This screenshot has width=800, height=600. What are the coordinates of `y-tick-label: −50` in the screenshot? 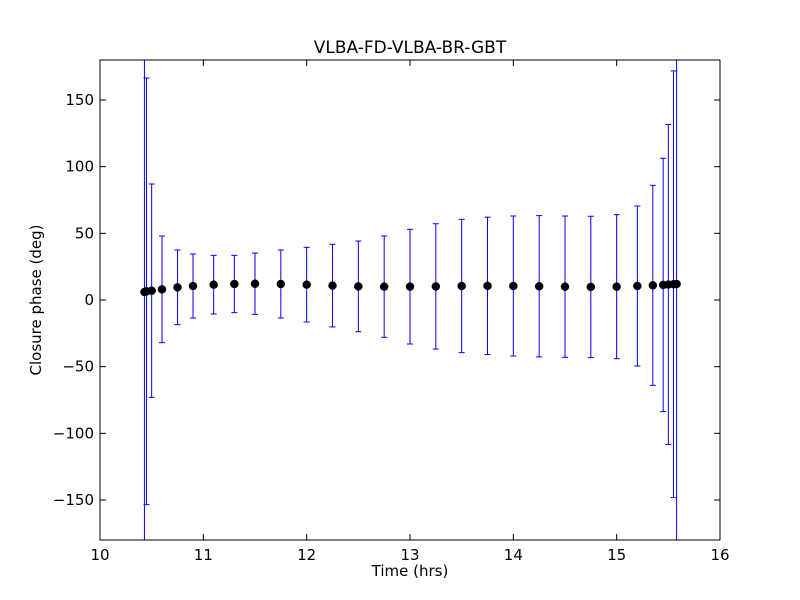 It's located at (78, 367).